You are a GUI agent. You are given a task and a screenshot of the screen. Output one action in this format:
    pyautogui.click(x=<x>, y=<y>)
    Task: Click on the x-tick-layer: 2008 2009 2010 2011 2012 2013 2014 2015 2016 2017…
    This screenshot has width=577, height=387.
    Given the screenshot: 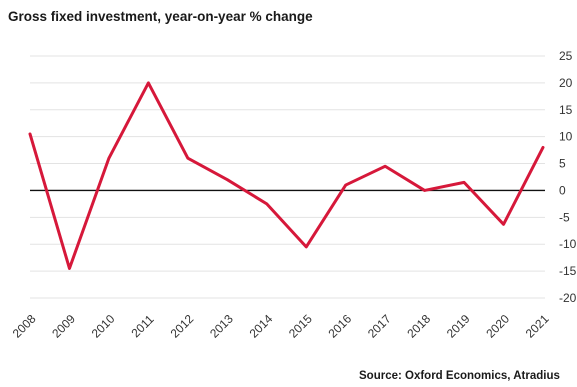 What is the action you would take?
    pyautogui.click(x=281, y=326)
    